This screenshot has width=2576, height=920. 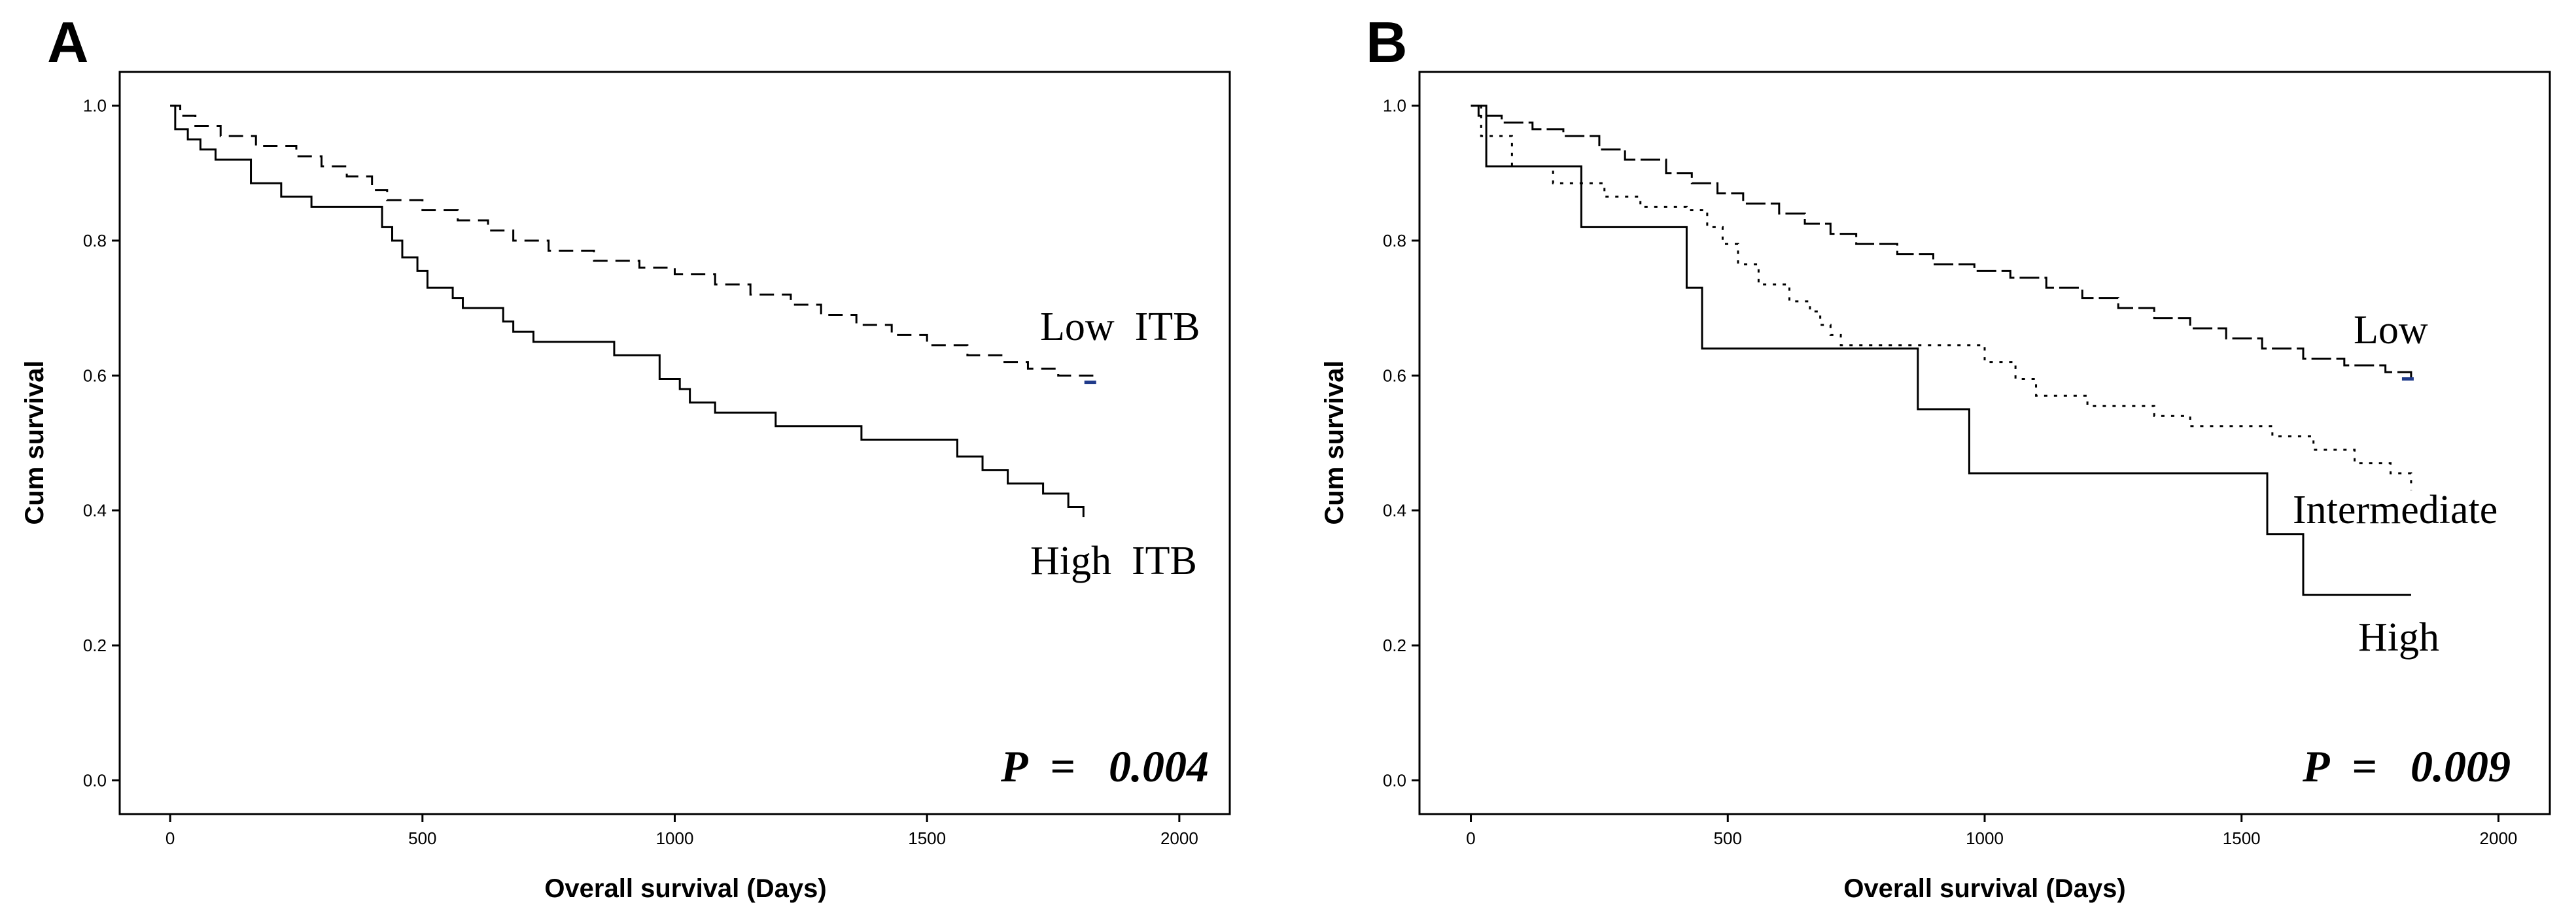 What do you see at coordinates (1942, 242) in the screenshot?
I see `survival-curve-low` at bounding box center [1942, 242].